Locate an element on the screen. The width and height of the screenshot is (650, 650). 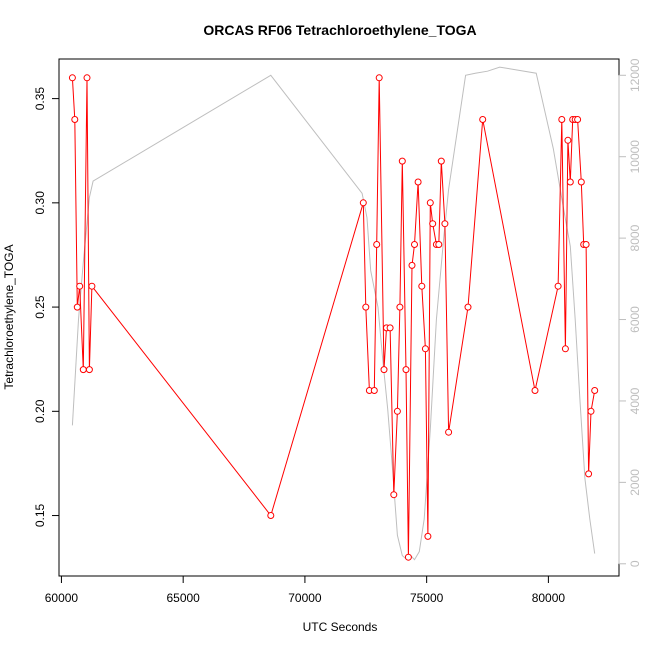
y2-tick-label: 0 is located at coordinates (635, 563).